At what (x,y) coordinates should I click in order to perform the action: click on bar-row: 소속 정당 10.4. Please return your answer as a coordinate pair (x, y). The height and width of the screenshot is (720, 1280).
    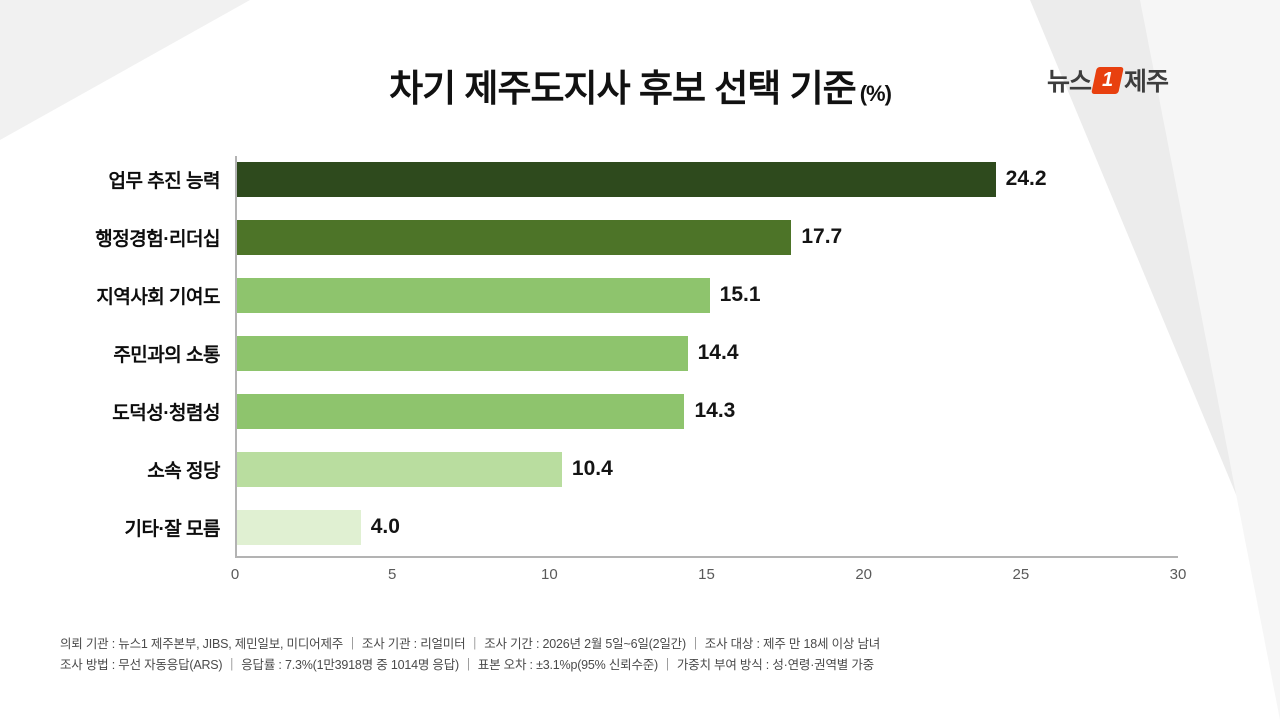
    Looking at the image, I should click on (619, 469).